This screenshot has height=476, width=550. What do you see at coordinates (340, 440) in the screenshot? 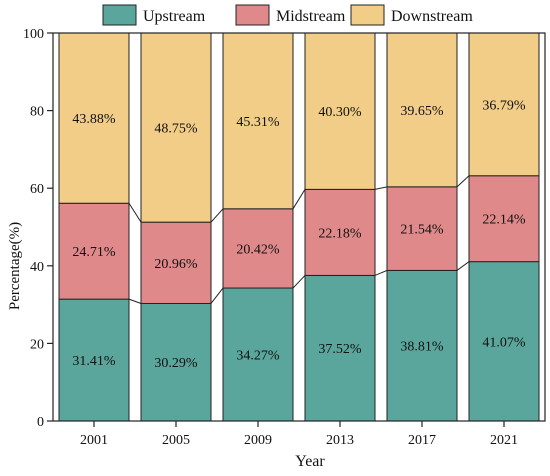
I see `x-tick-label-2013: 2013` at bounding box center [340, 440].